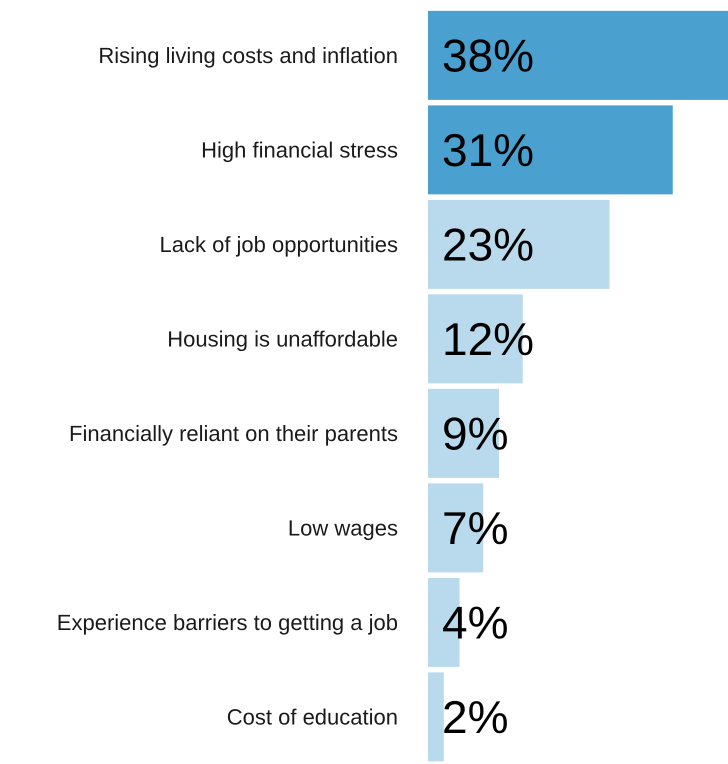  I want to click on data-label: 23%, so click(488, 244).